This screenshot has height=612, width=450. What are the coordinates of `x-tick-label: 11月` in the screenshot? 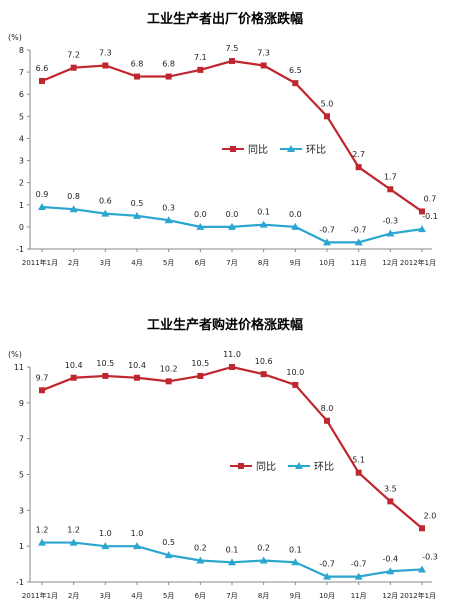 It's located at (359, 596).